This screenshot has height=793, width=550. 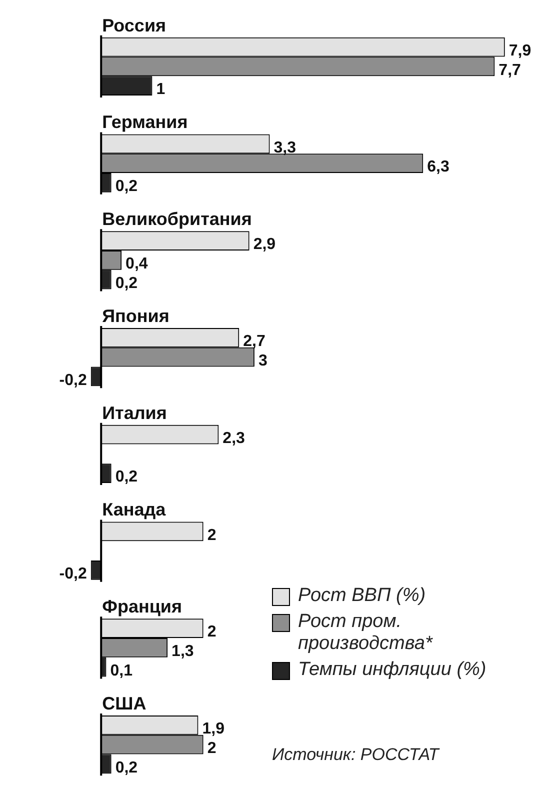 What do you see at coordinates (145, 122) in the screenshot?
I see `y-tick-label: Германия` at bounding box center [145, 122].